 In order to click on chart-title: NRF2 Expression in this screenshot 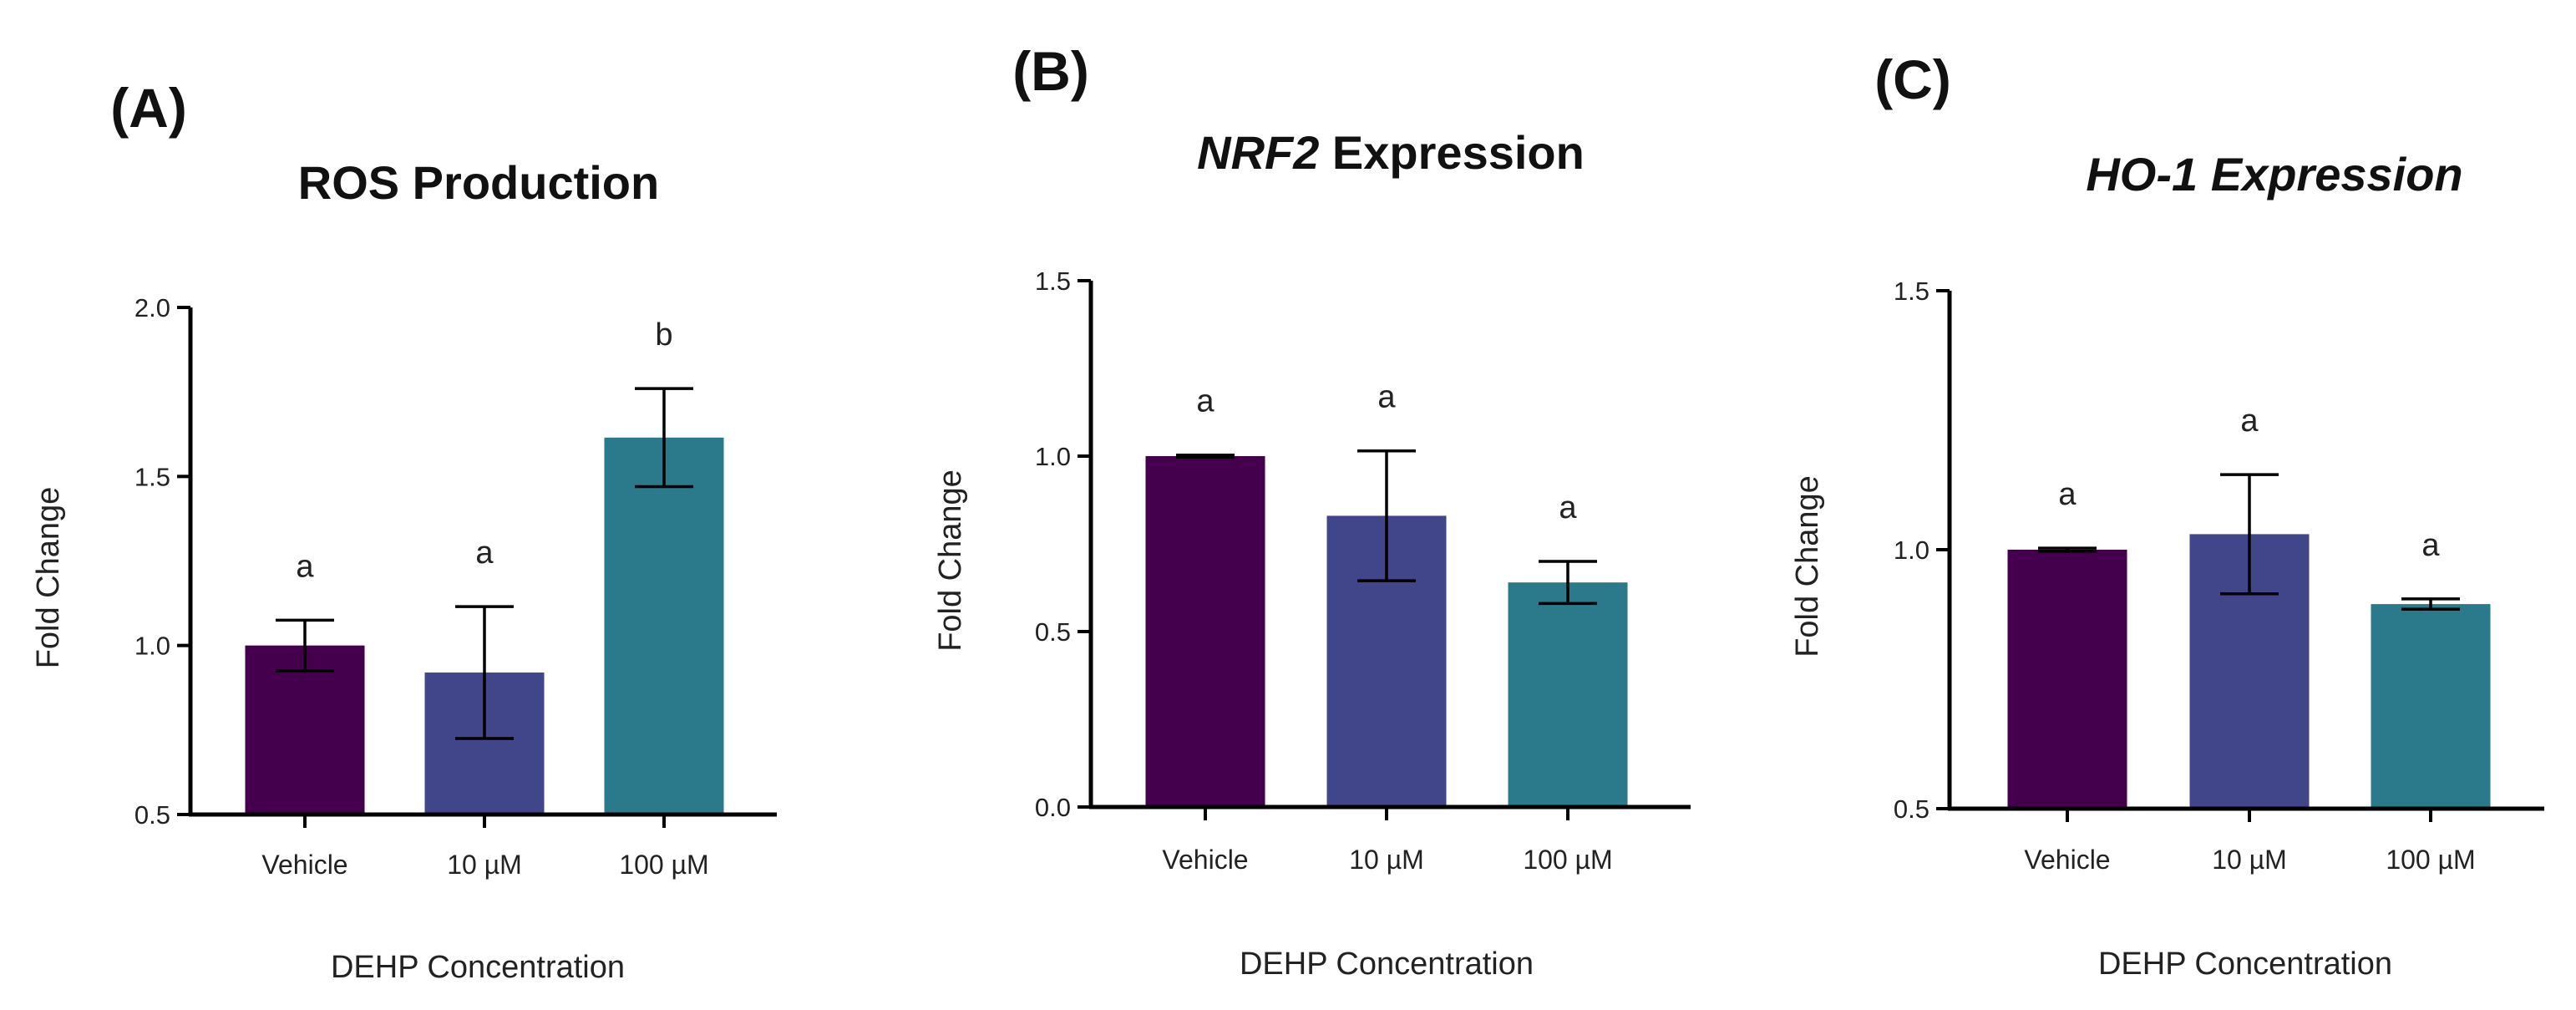, I will do `click(1391, 152)`.